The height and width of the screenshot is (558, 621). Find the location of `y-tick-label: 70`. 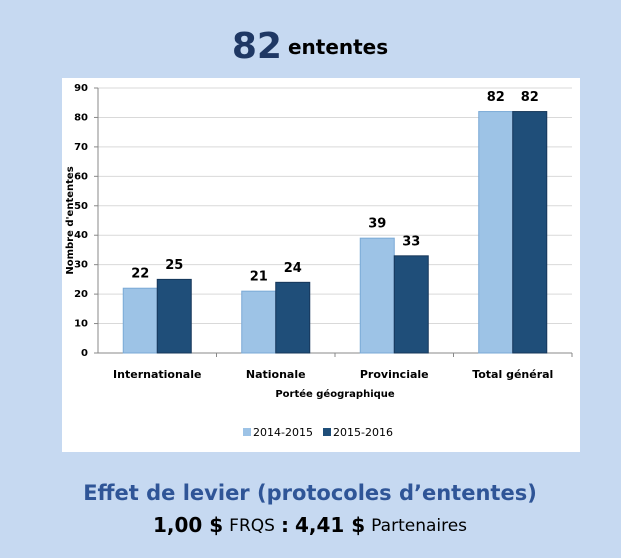

y-tick-label: 70 is located at coordinates (81, 147).